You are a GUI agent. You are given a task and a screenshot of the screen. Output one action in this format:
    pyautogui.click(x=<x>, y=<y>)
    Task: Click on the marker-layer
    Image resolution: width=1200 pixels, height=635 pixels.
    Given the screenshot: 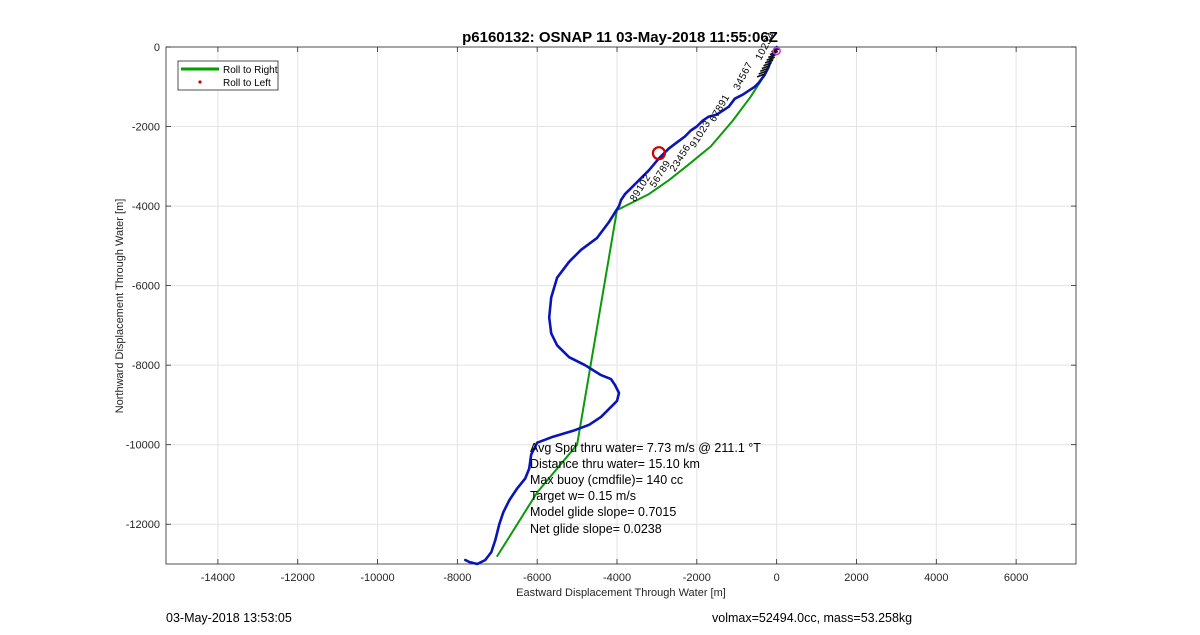 What is the action you would take?
    pyautogui.click(x=716, y=103)
    